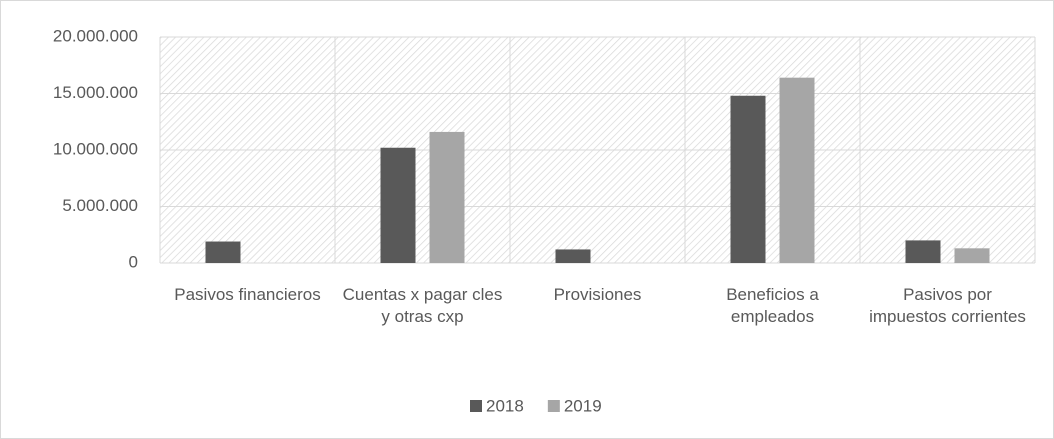  What do you see at coordinates (772, 305) in the screenshot?
I see `x-tick-label: Beneficios a empleados` at bounding box center [772, 305].